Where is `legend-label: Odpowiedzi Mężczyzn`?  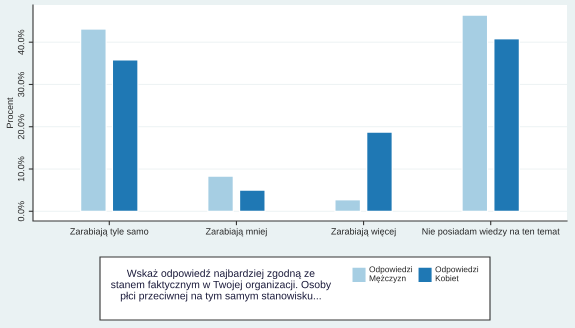
legend-label: Odpowiedzi Mężczyzn is located at coordinates (390, 274).